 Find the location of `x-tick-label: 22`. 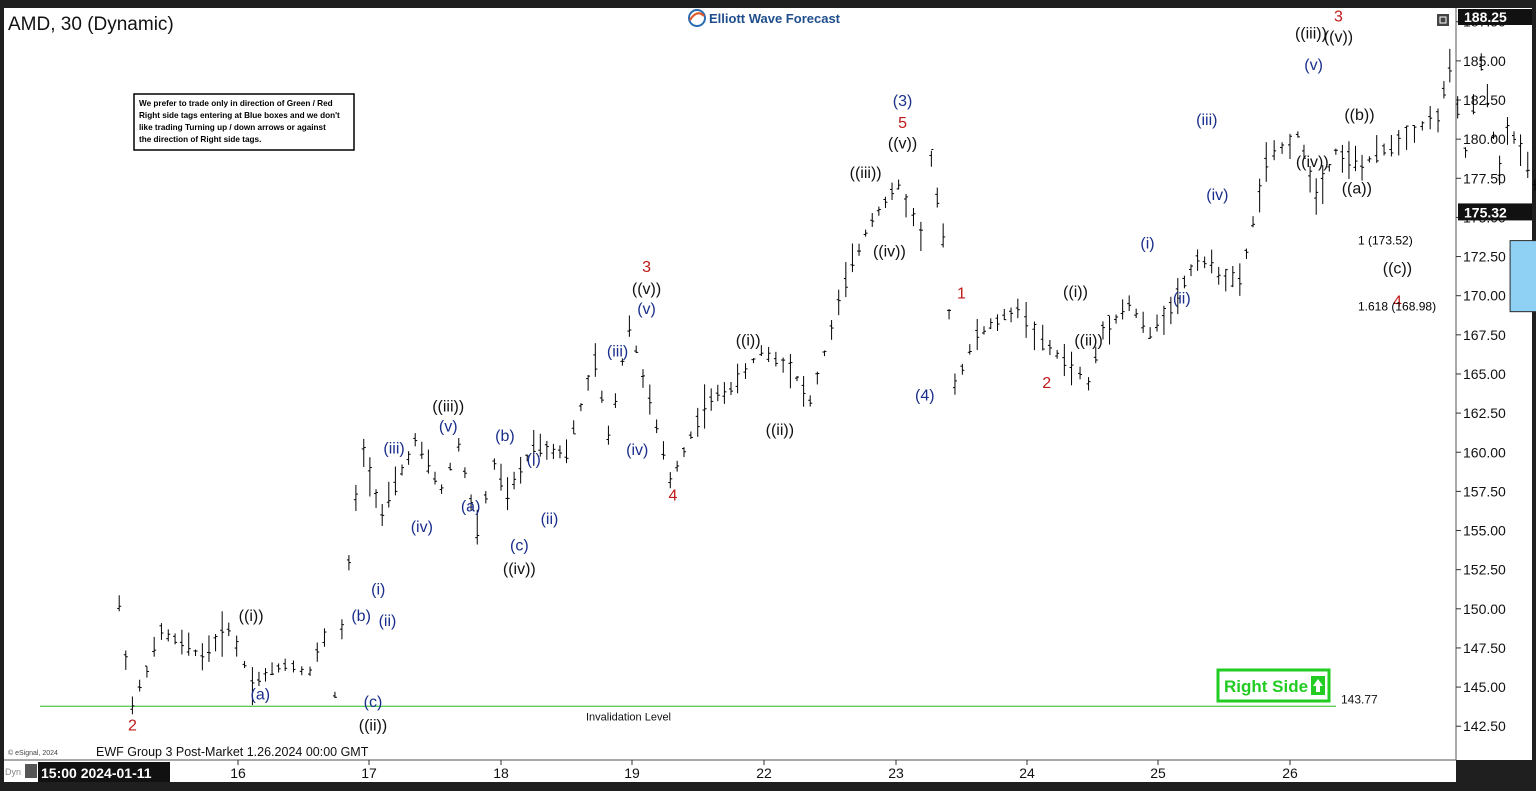

x-tick-label: 22 is located at coordinates (764, 773).